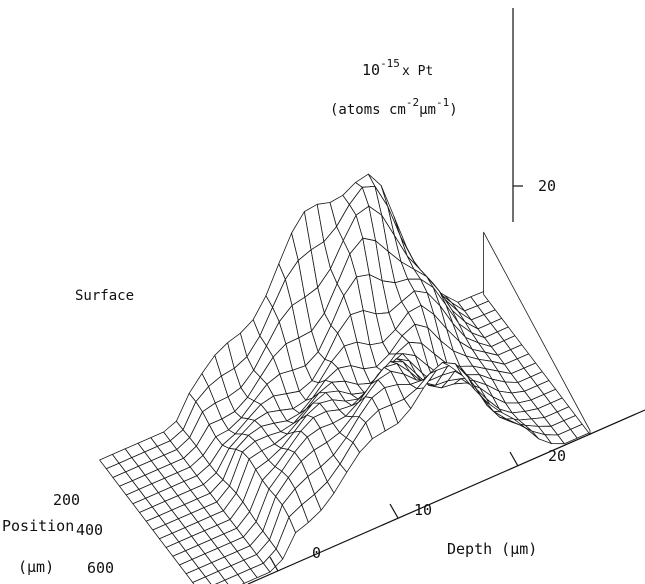  I want to click on position-axis-title: Position, so click(38, 526).